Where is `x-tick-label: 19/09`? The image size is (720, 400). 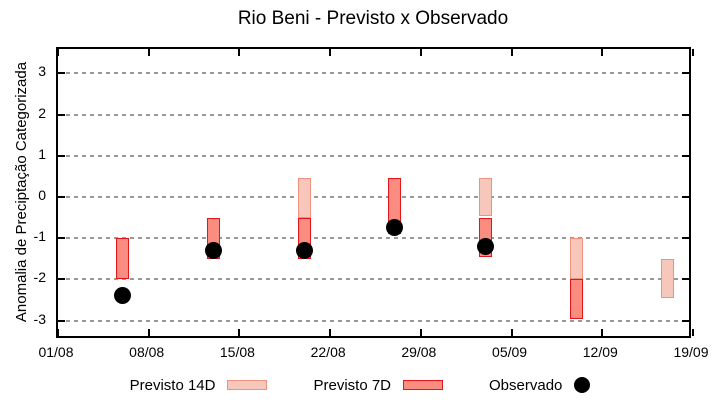
x-tick-label: 19/09 is located at coordinates (691, 352).